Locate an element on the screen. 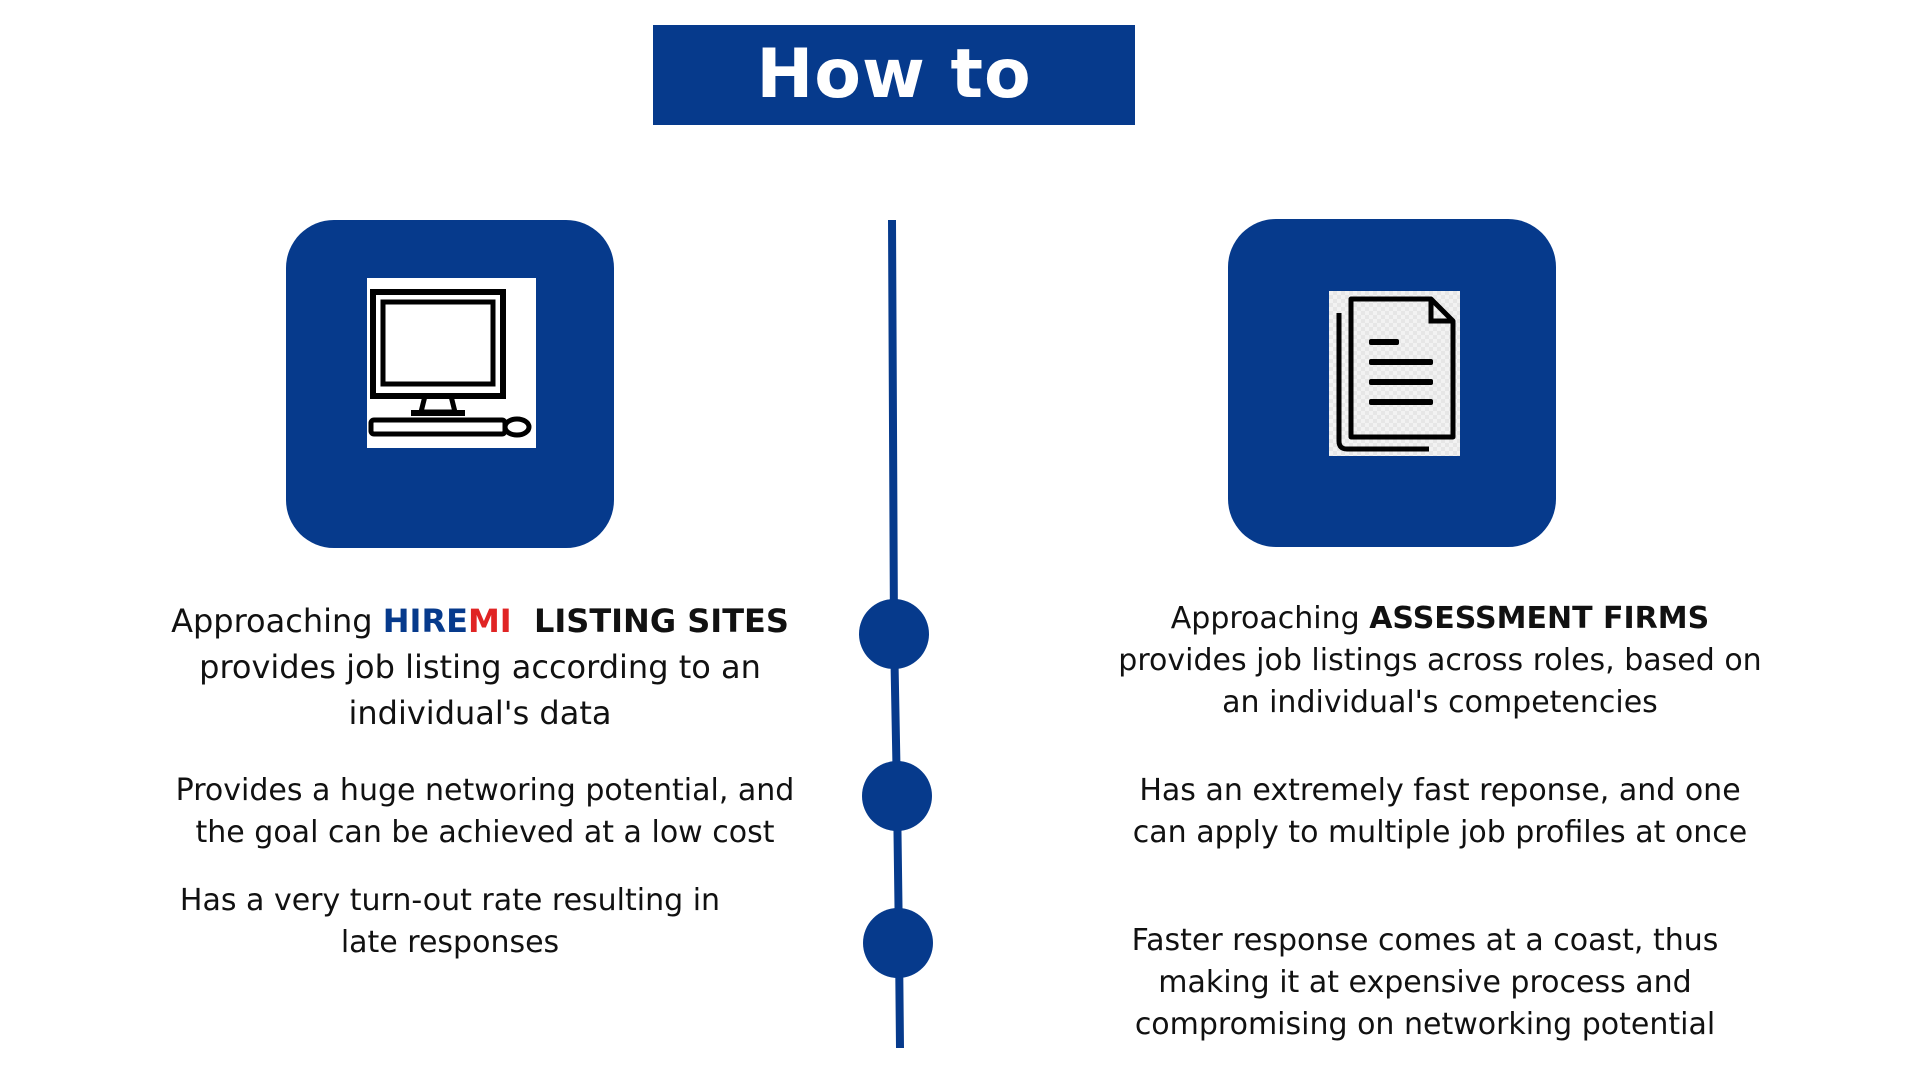 The width and height of the screenshot is (1920, 1080). hiremi-brand-hire: HIRE is located at coordinates (425, 621).